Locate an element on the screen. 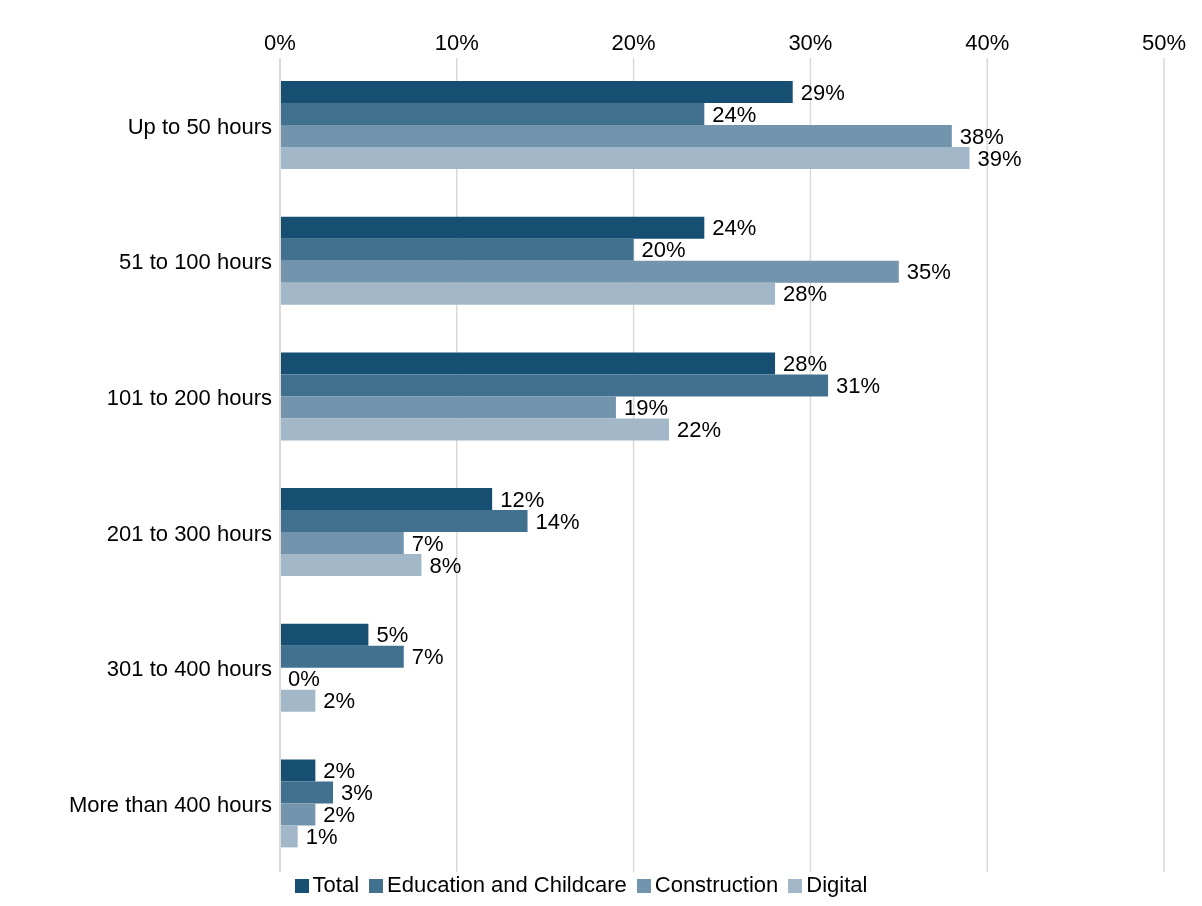  data-label: 0% is located at coordinates (304, 679).